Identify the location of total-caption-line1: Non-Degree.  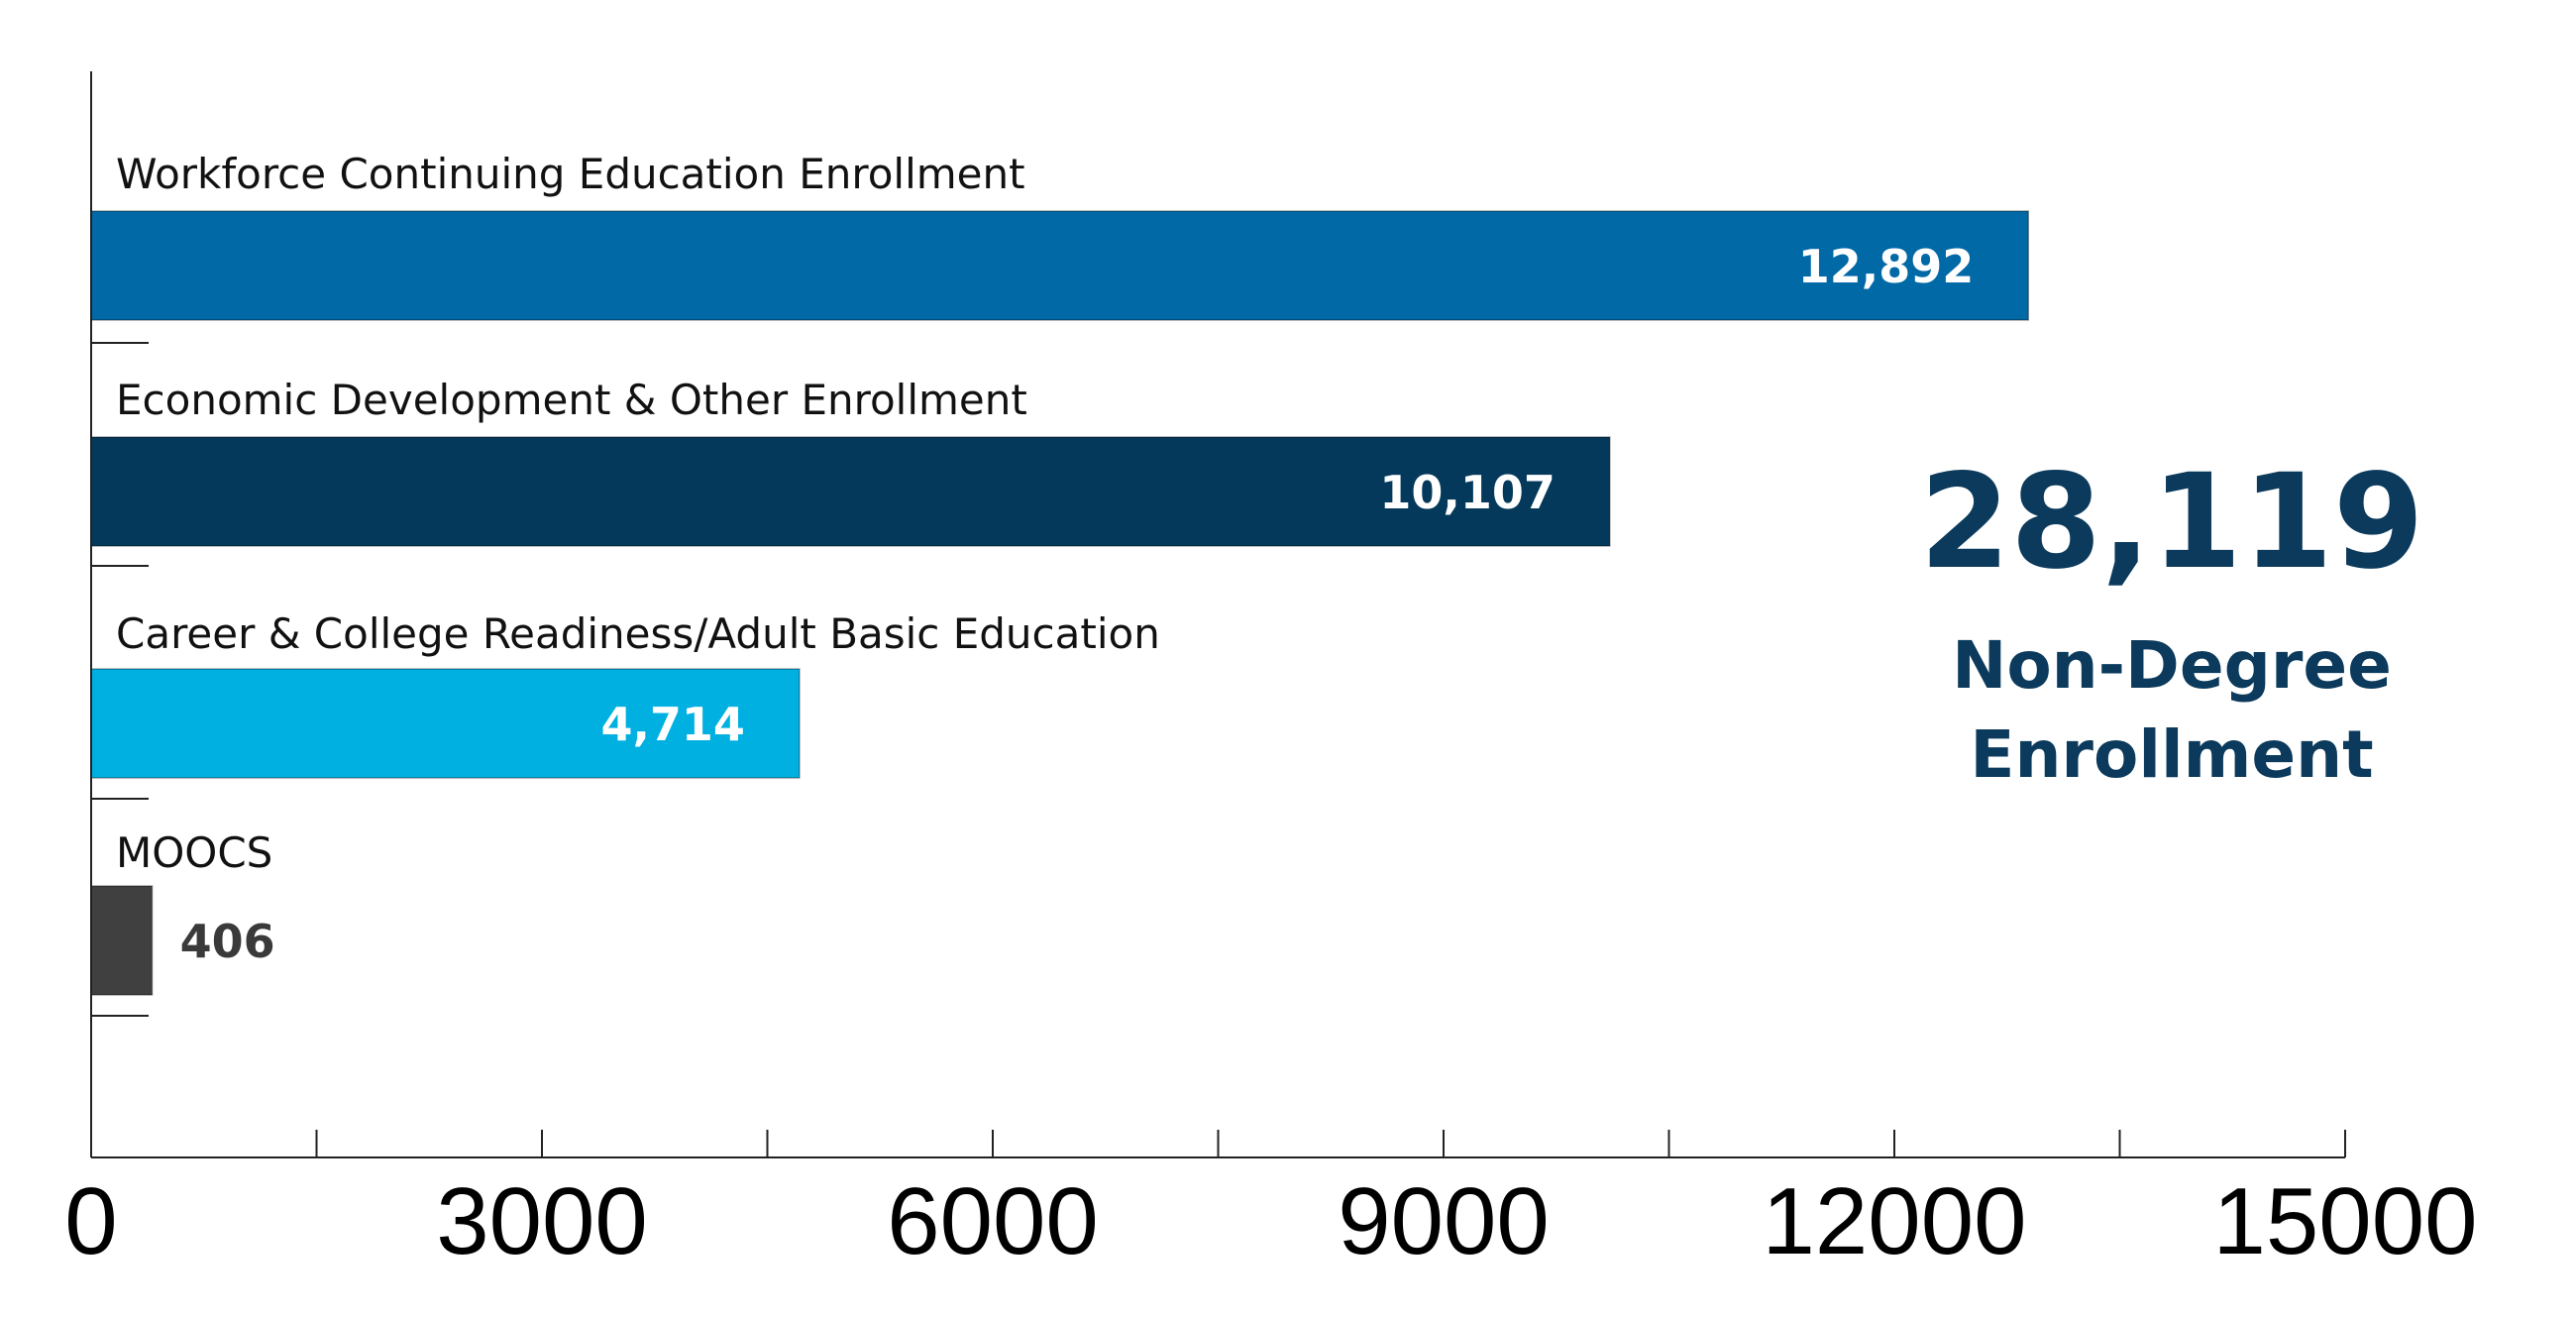
(2172, 665).